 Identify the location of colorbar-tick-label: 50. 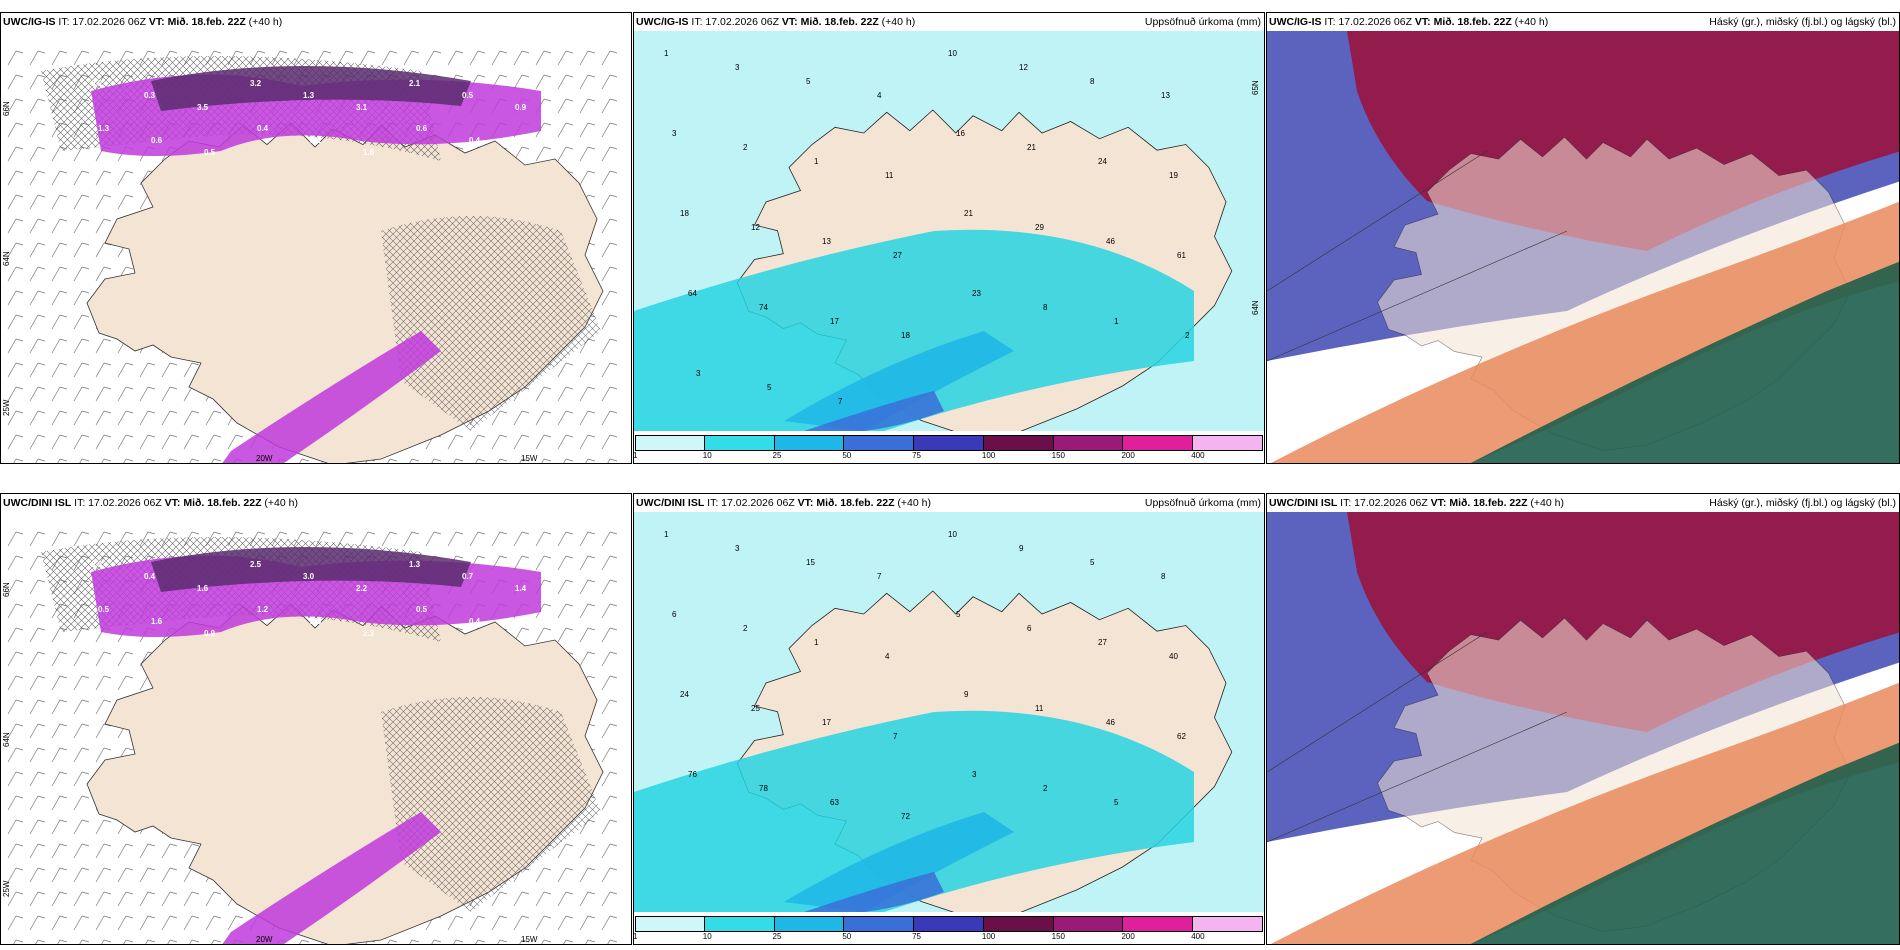
(847, 936).